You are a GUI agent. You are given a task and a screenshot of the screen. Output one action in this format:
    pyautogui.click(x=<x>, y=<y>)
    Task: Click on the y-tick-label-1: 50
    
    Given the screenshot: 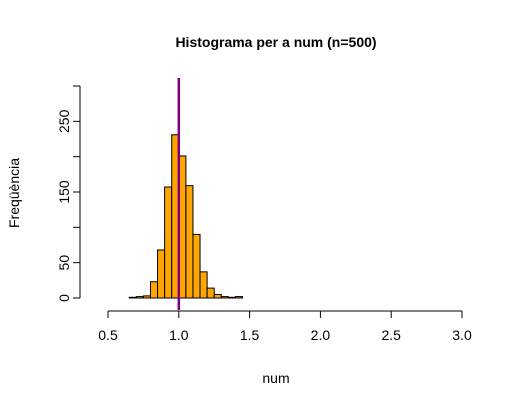 What is the action you would take?
    pyautogui.click(x=64, y=263)
    